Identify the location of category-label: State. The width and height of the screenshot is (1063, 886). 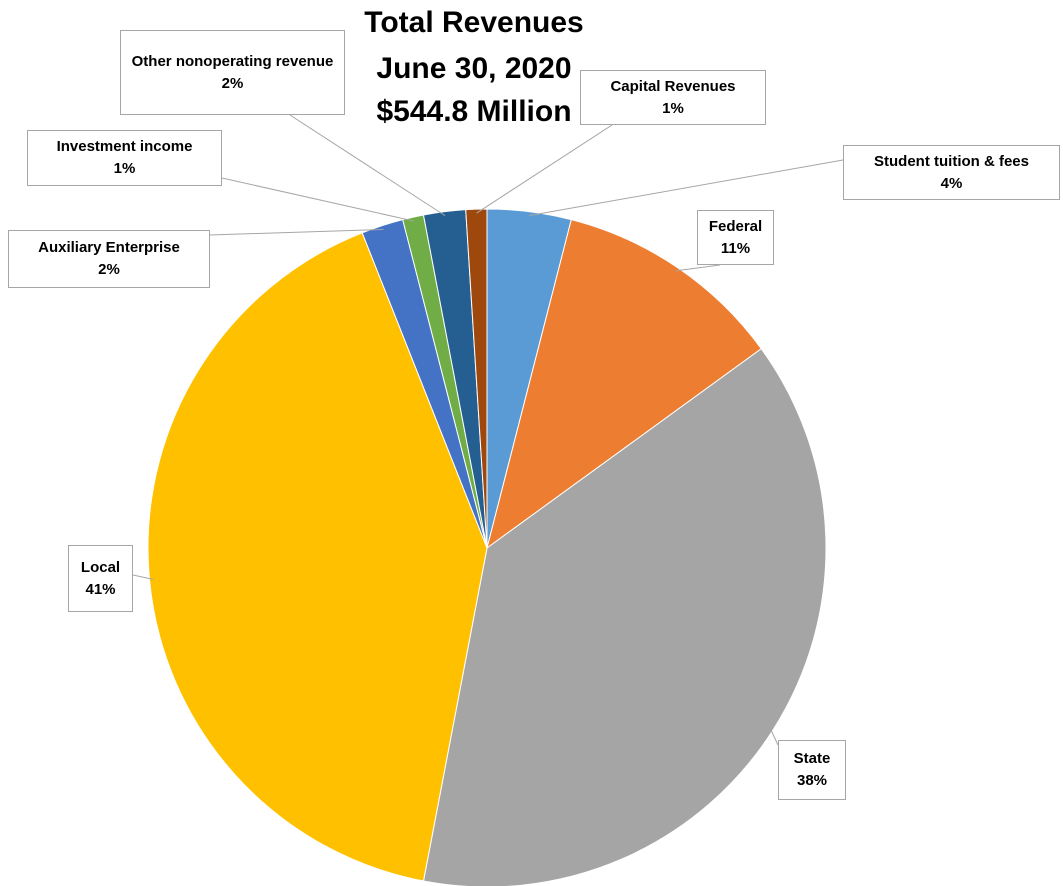
(812, 759).